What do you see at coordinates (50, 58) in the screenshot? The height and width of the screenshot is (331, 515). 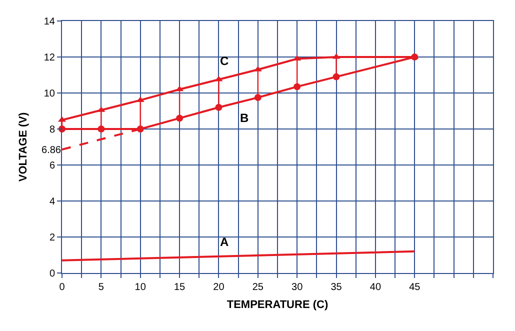 I see `y-tick-label: 12` at bounding box center [50, 58].